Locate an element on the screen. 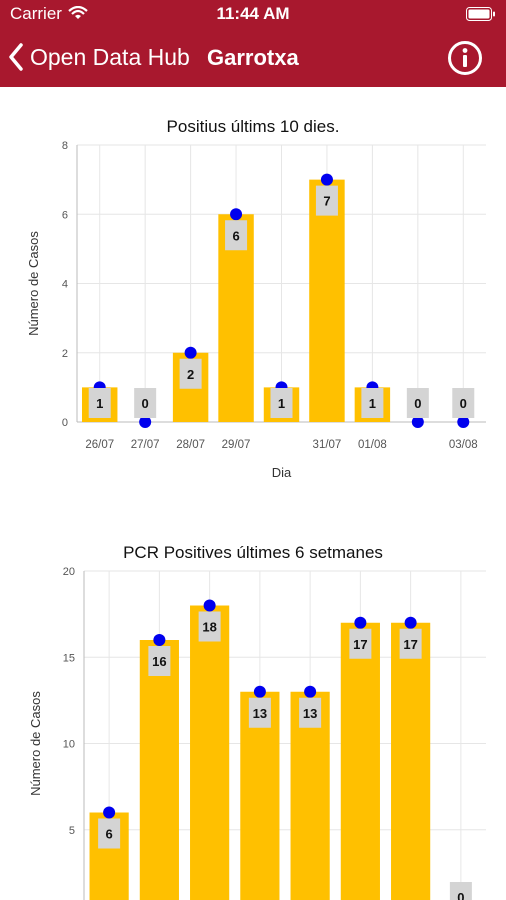 The width and height of the screenshot is (506, 900). x-tick-label: 01/08 is located at coordinates (372, 445).